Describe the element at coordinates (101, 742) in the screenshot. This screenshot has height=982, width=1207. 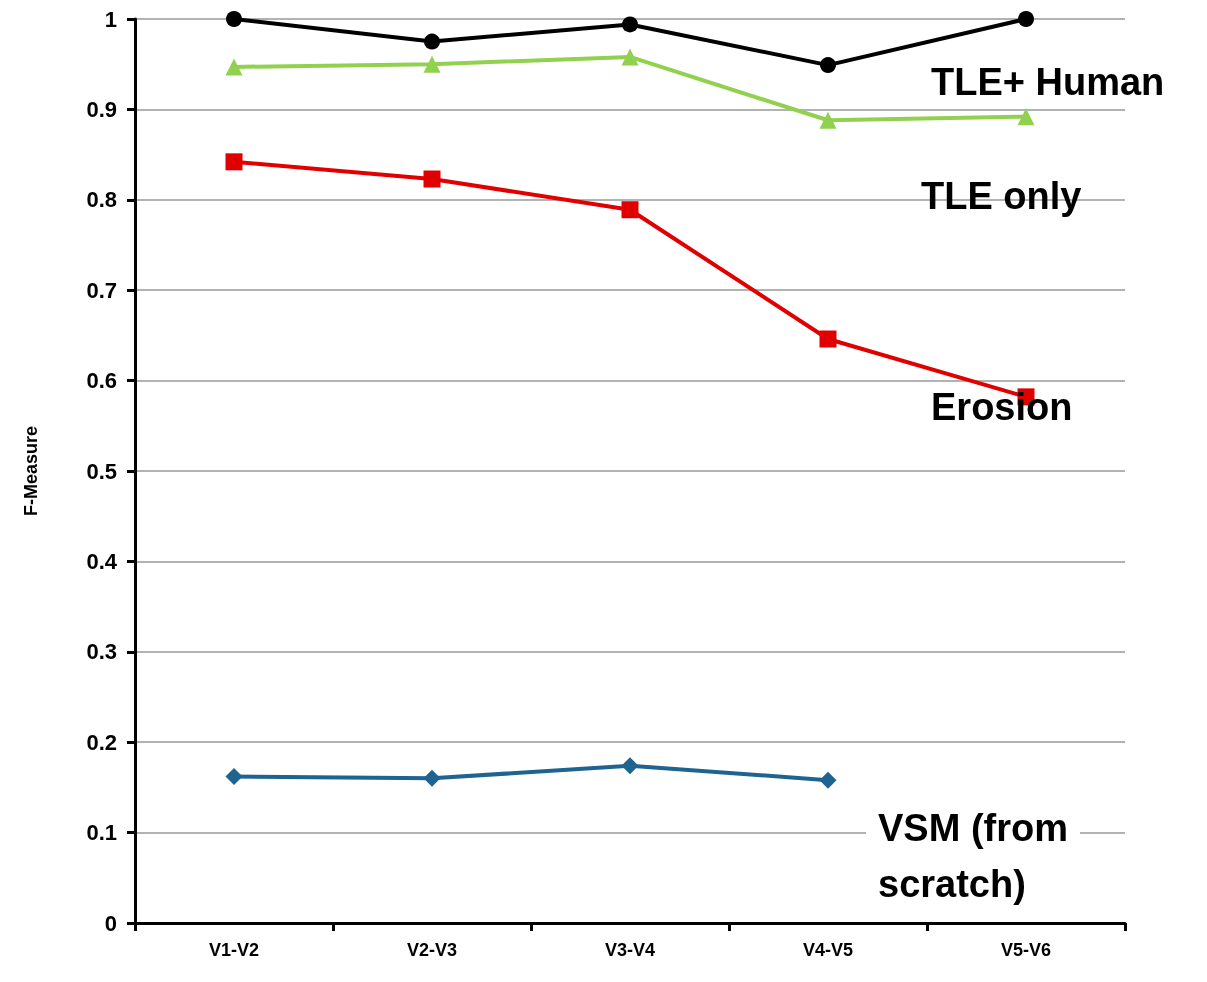
I see `y-tick-label: 0.2` at that location.